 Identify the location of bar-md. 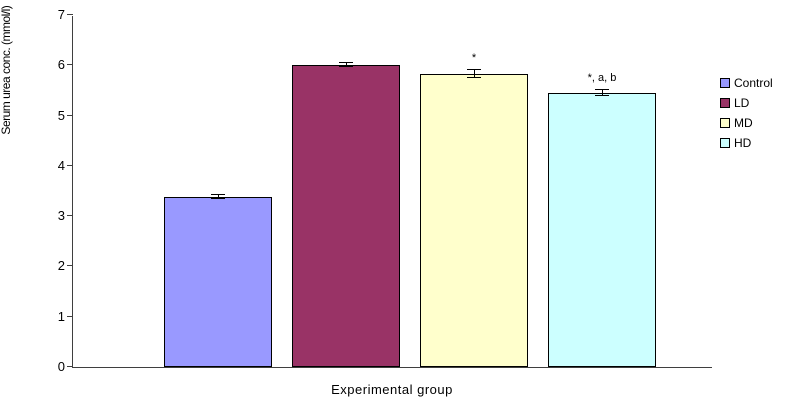
(474, 220).